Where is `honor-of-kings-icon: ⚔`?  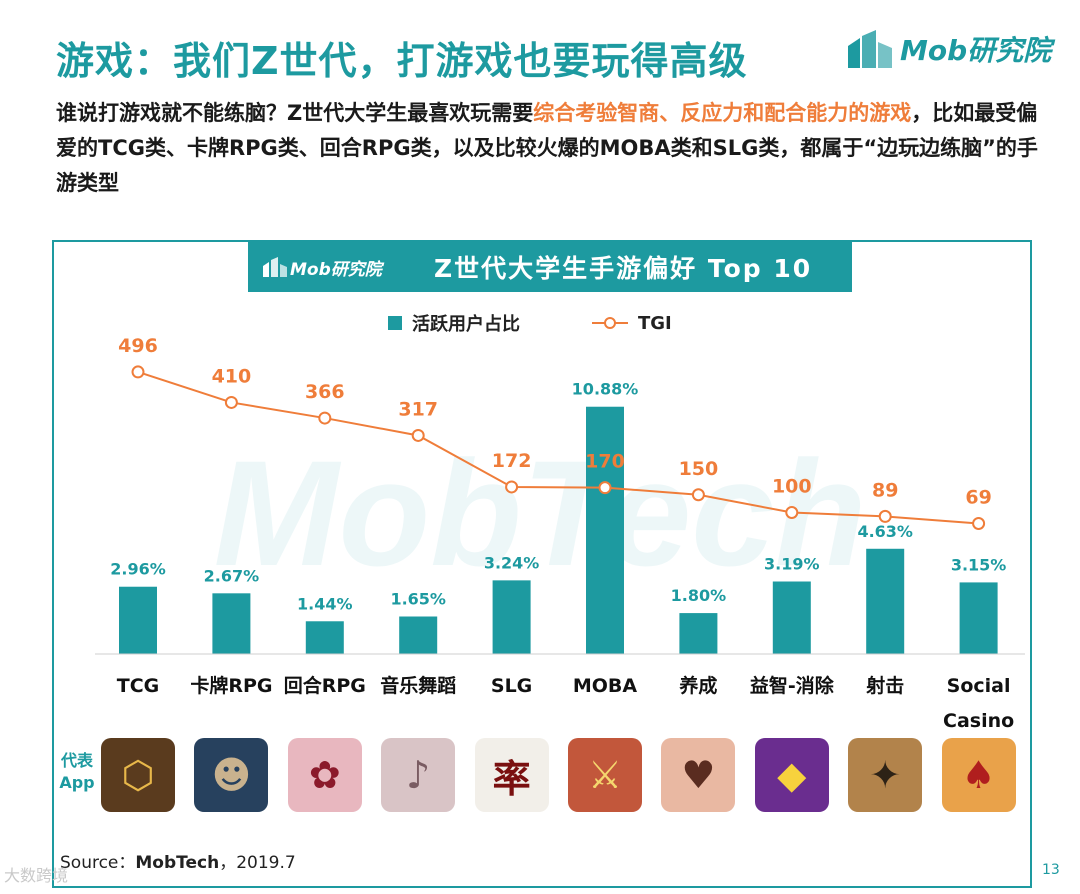 honor-of-kings-icon: ⚔ is located at coordinates (605, 775).